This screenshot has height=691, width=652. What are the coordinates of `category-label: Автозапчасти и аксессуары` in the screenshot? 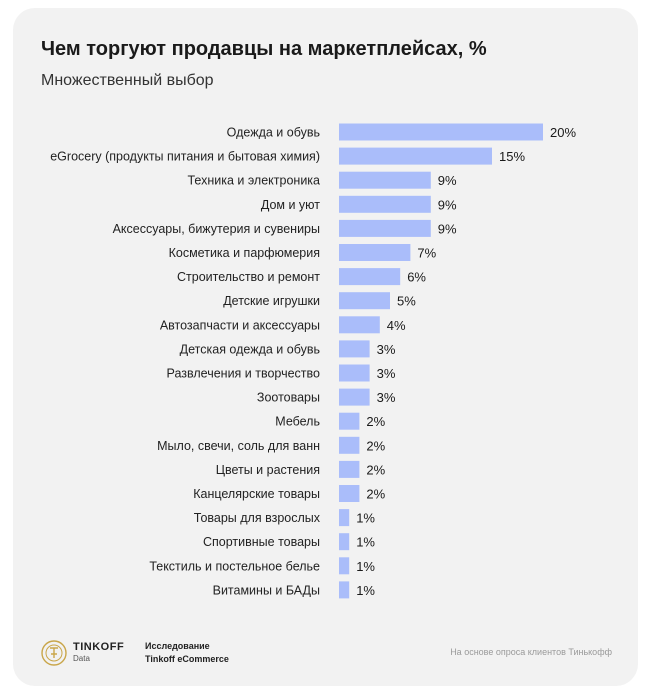 It's located at (240, 325).